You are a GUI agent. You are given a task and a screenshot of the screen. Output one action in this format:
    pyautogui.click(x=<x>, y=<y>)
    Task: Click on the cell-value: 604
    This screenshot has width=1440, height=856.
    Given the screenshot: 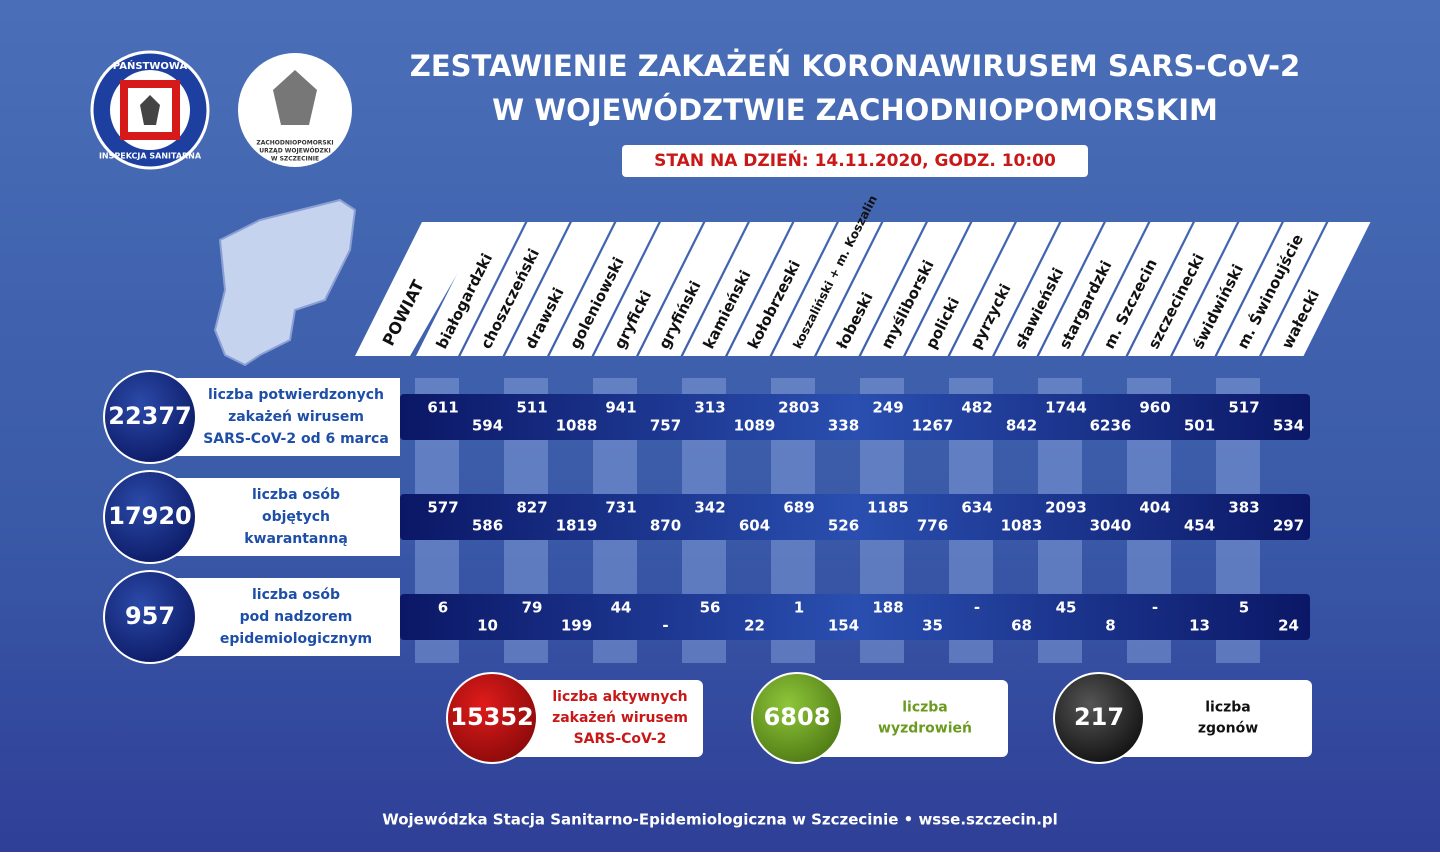 What is the action you would take?
    pyautogui.click(x=754, y=526)
    